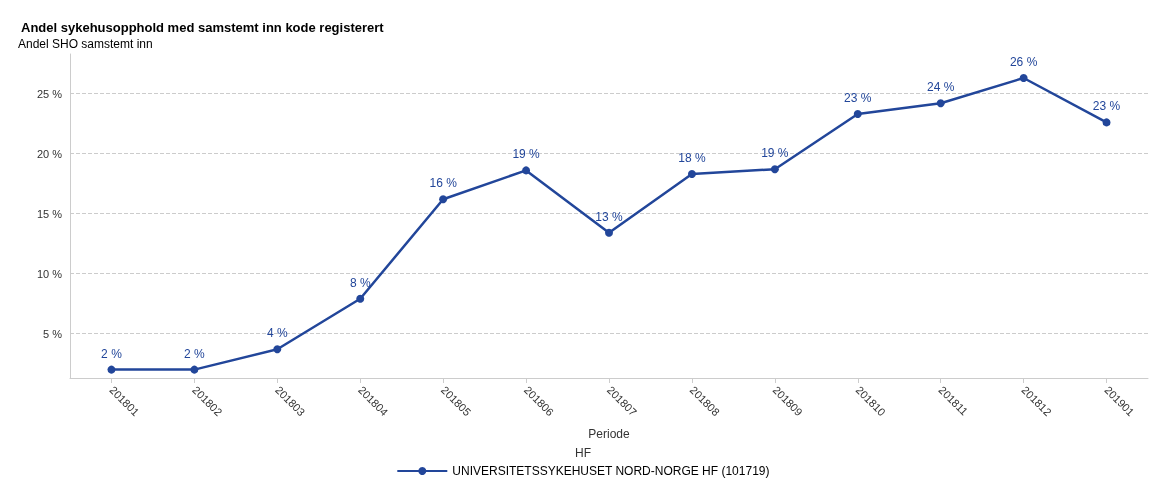  What do you see at coordinates (49, 273) in the screenshot?
I see `y-tick-label: 10 %` at bounding box center [49, 273].